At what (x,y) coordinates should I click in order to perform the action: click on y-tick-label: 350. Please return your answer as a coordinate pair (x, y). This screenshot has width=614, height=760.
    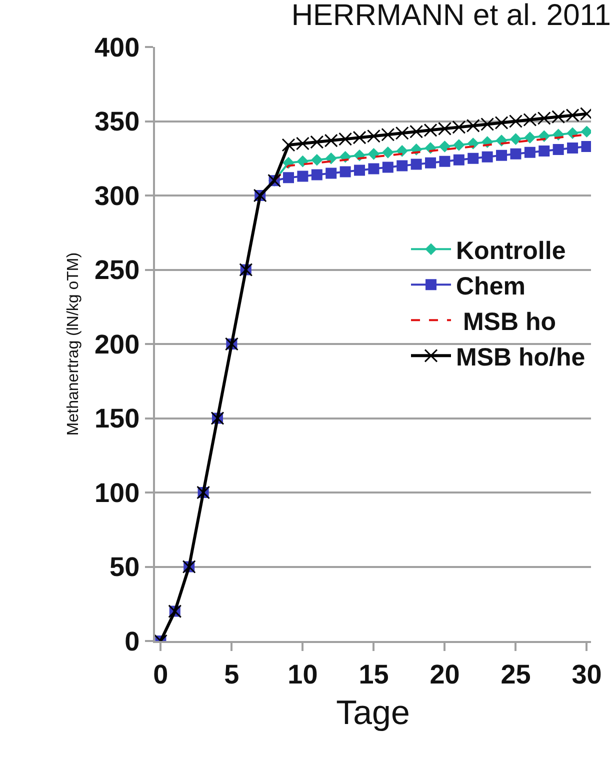
    Looking at the image, I should click on (117, 121).